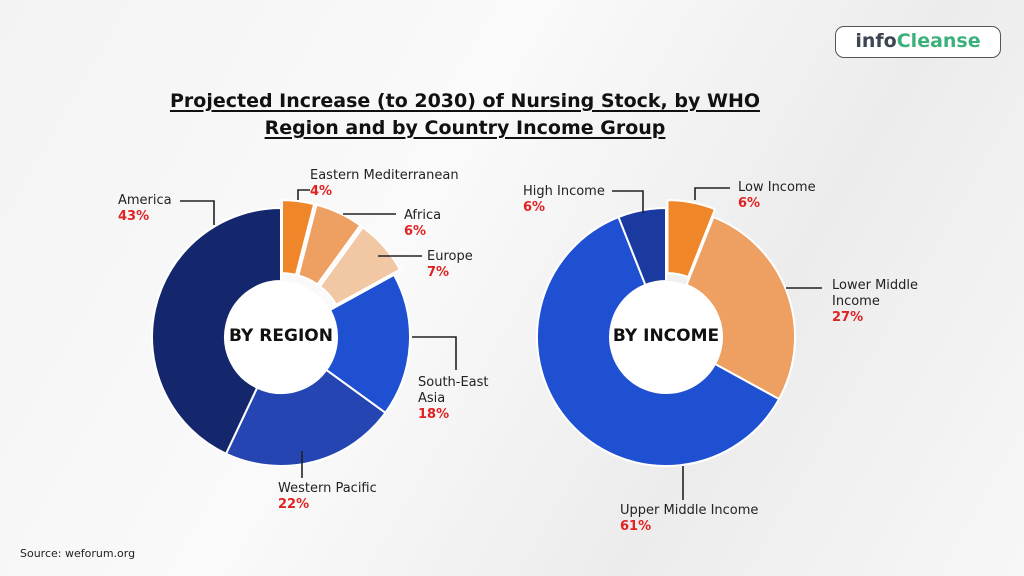 This screenshot has width=1024, height=576. What do you see at coordinates (450, 264) in the screenshot?
I see `label-europe: Europe 7%` at bounding box center [450, 264].